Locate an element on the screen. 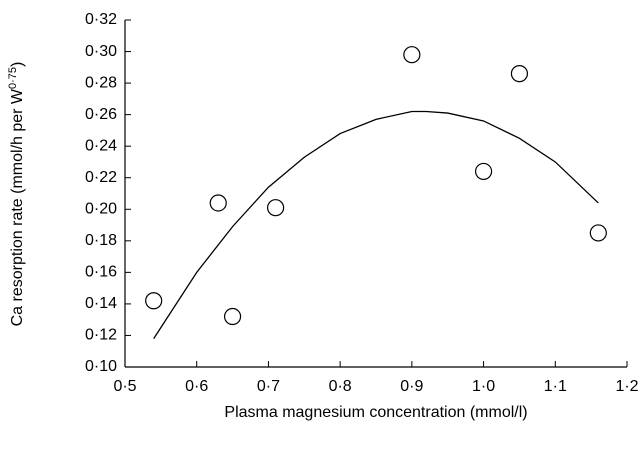 This screenshot has height=450, width=642. y-tick-label: 0·26 is located at coordinates (101, 114).